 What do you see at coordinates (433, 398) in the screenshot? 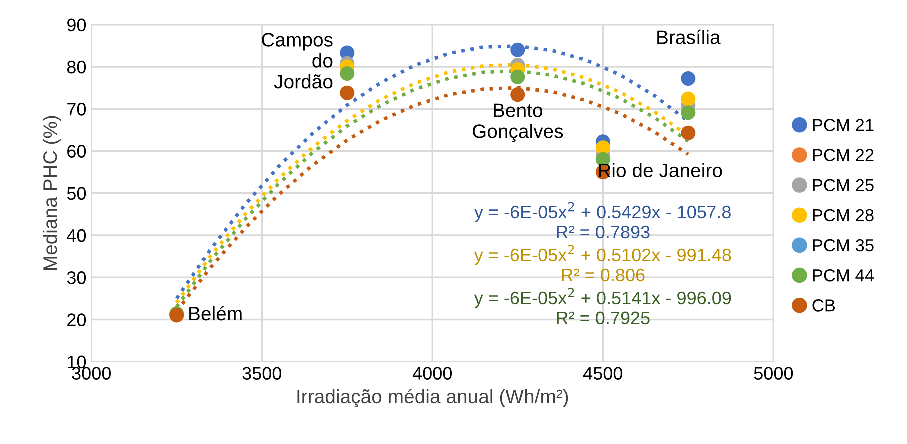
I see `x-axis-title: Irradiação média anual (Wh/m²)` at bounding box center [433, 398].